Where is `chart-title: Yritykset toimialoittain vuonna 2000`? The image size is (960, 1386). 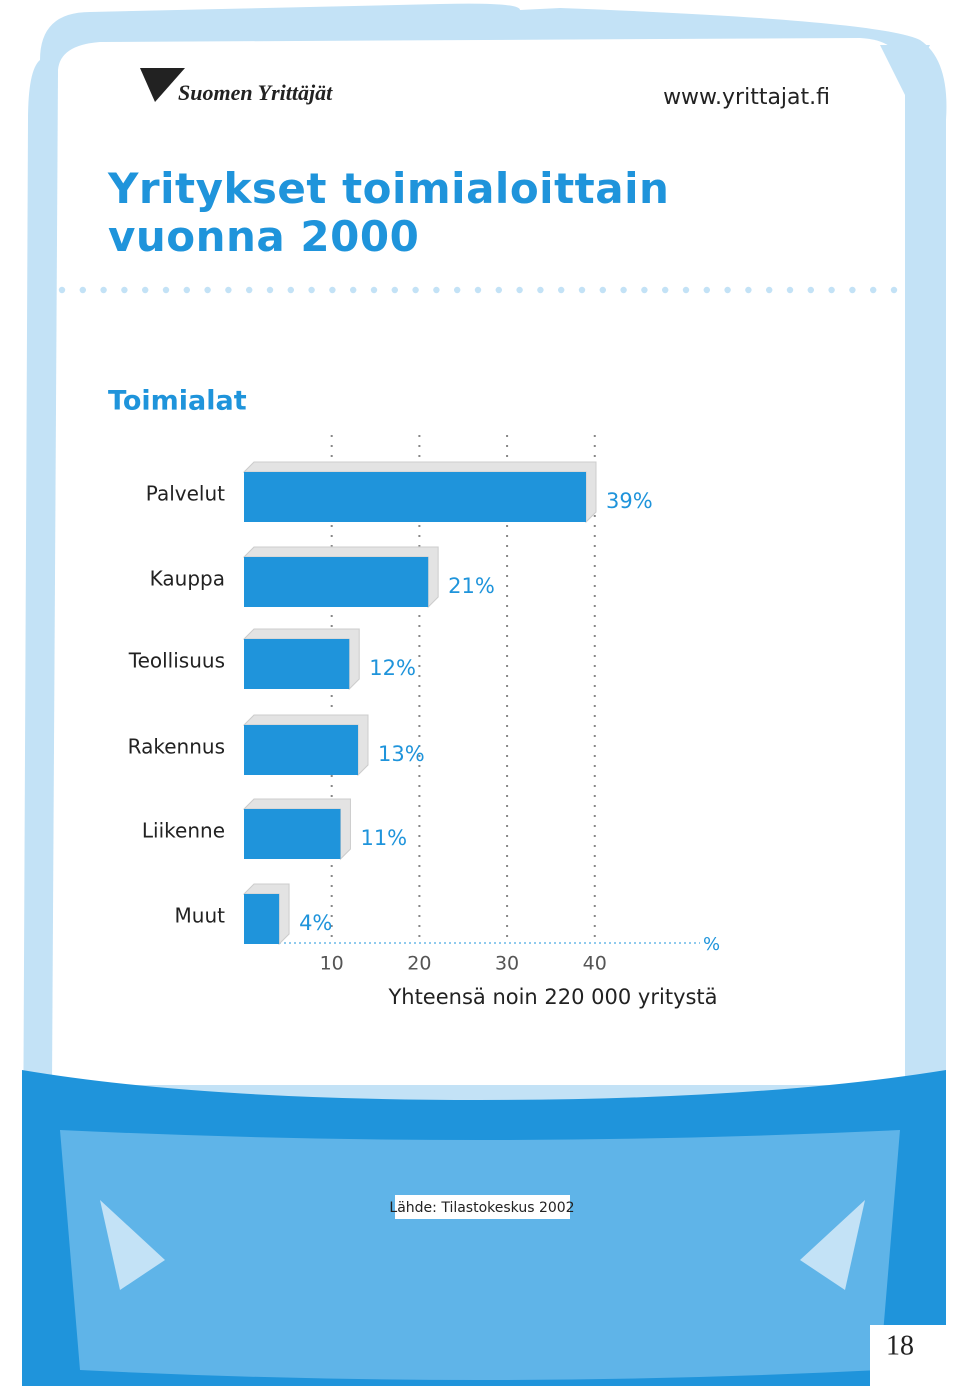 chart-title: Yritykset toimialoittain vuonna 2000 is located at coordinates (389, 212).